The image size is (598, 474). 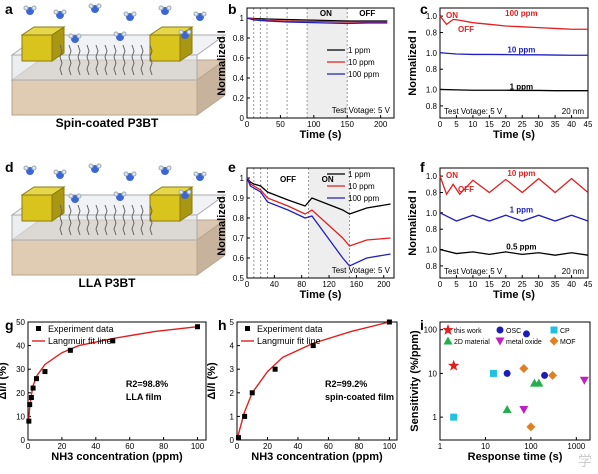 I want to click on y-tick-label: 0.2, so click(x=239, y=98).